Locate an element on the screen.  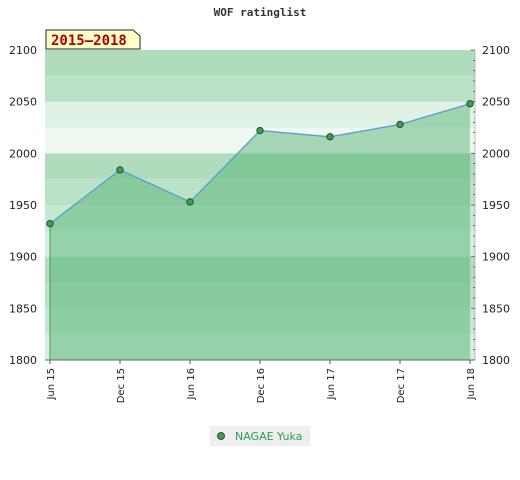
x-tick-label: Jun 17 is located at coordinates (331, 384).